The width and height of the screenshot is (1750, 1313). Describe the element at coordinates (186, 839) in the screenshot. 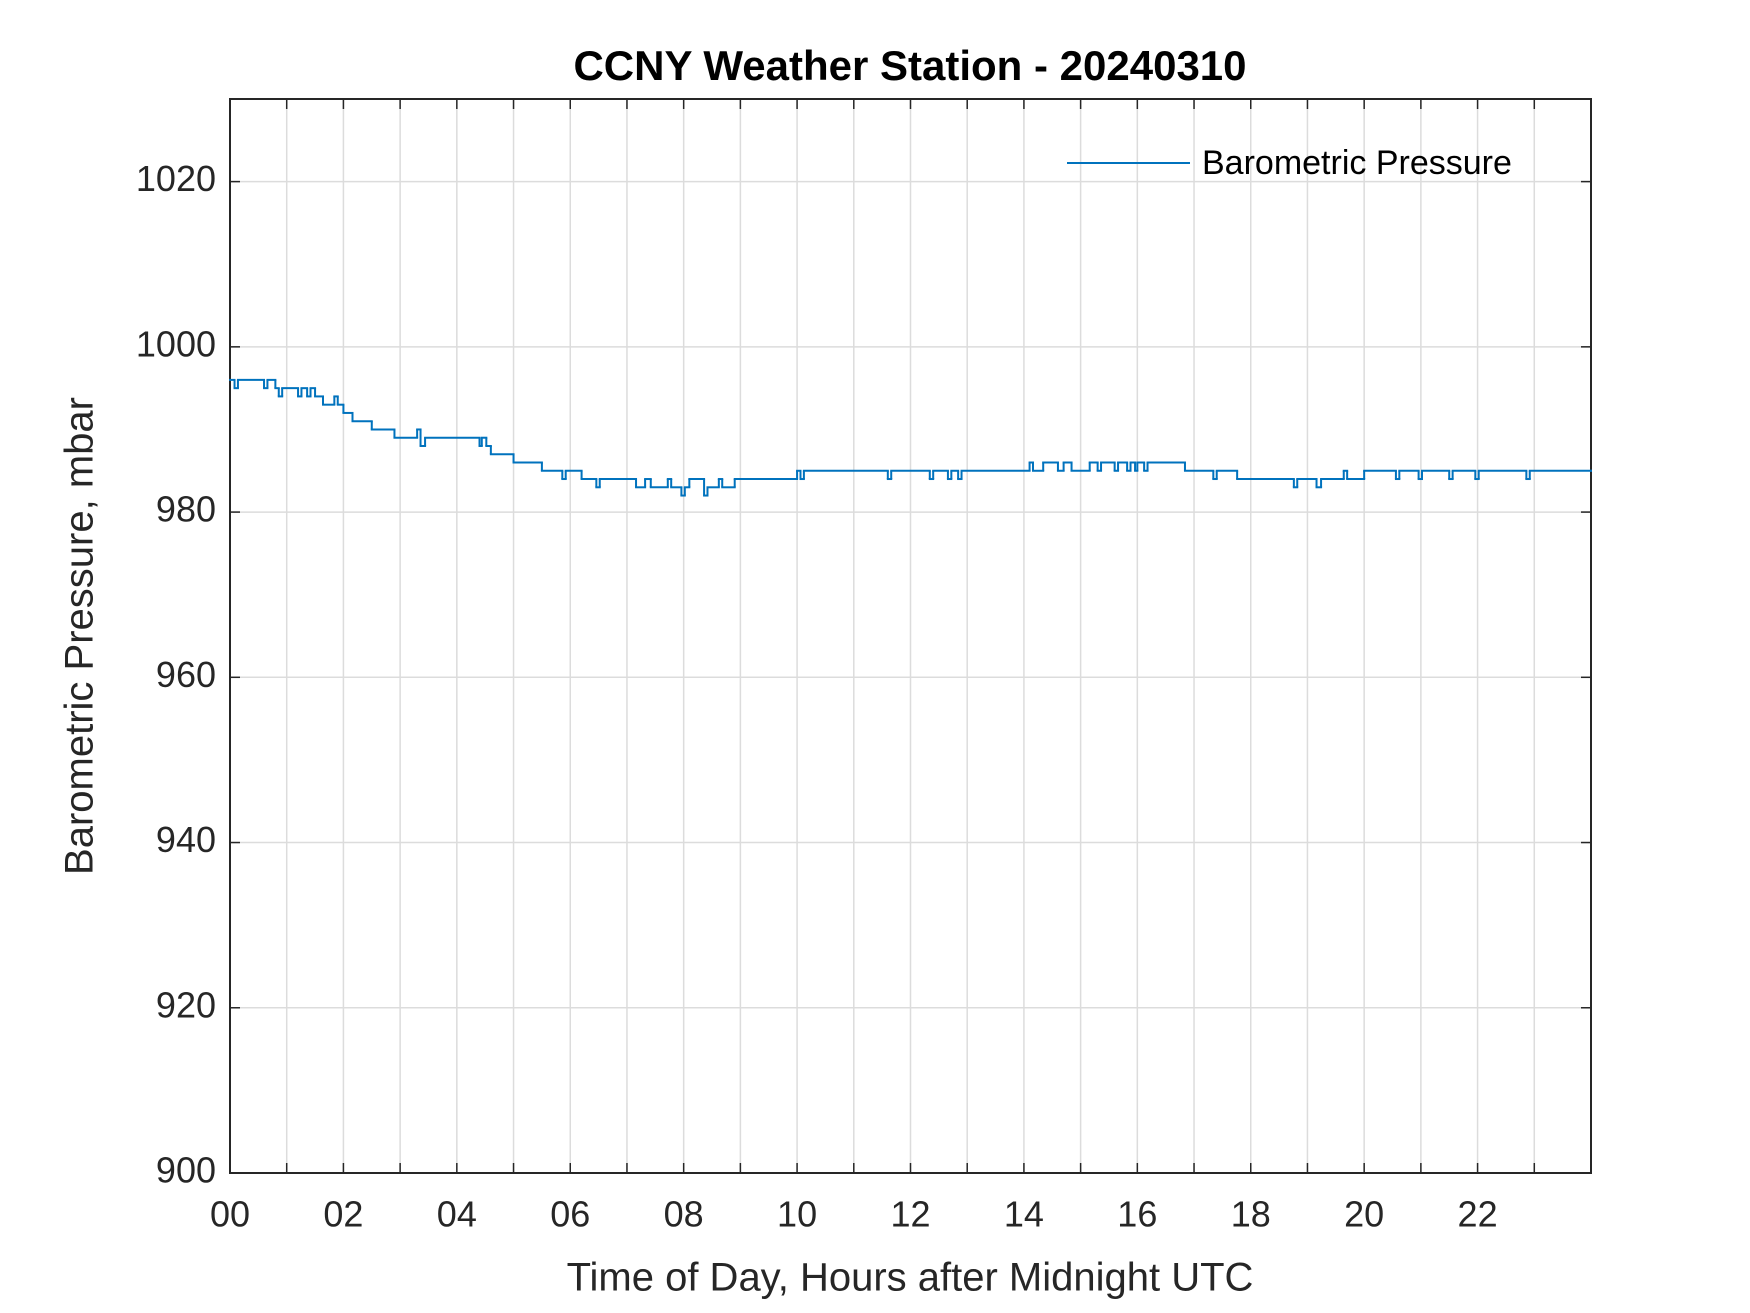

I see `y-tick-label: 940` at that location.